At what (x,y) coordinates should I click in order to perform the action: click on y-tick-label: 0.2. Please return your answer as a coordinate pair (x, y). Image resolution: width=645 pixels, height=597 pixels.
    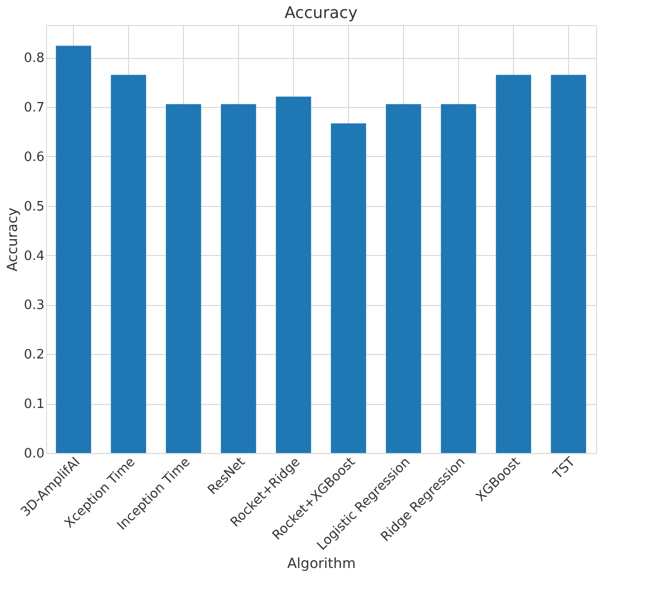
    Looking at the image, I should click on (34, 355).